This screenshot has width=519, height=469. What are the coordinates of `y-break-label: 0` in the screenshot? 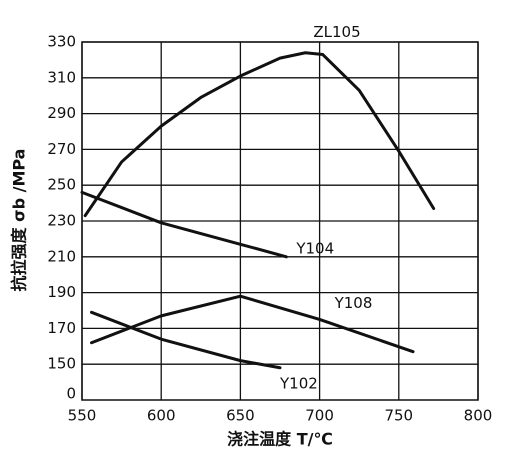 It's located at (71, 394).